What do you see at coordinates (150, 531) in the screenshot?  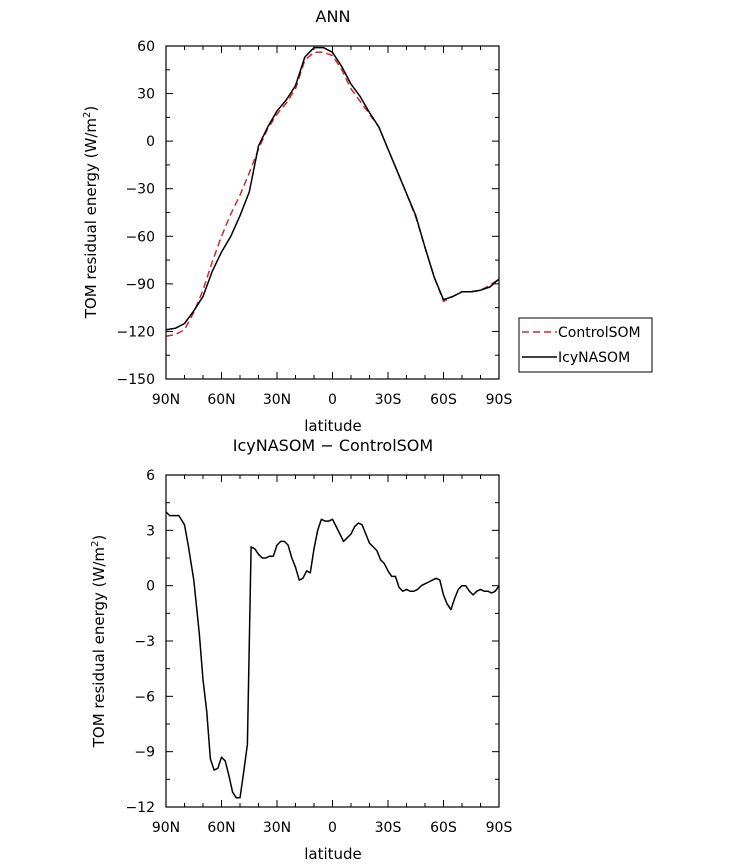 I see `y-tick-label: 3` at bounding box center [150, 531].